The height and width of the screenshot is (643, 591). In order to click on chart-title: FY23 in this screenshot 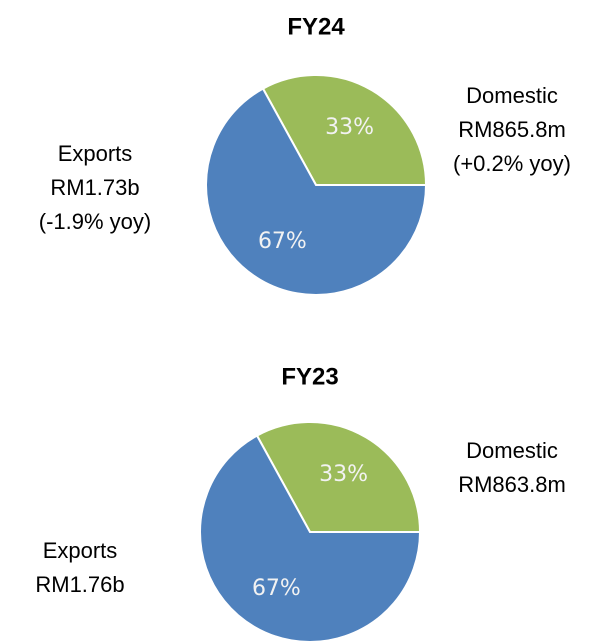, I will do `click(309, 376)`.